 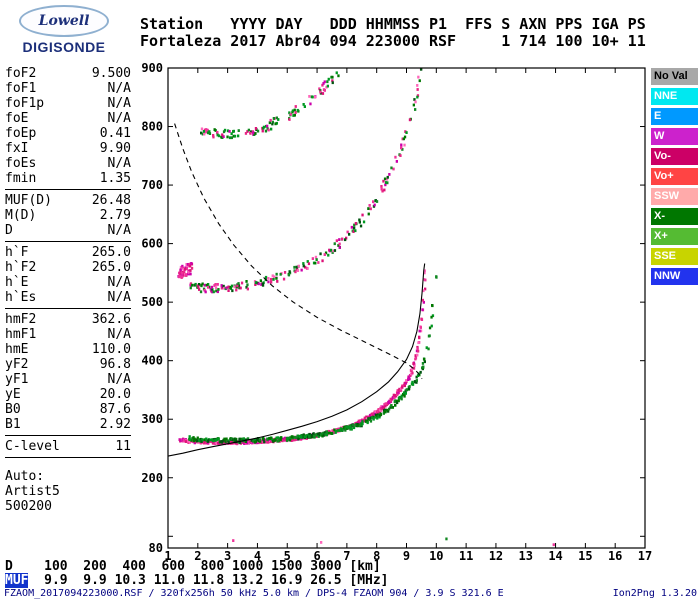 What do you see at coordinates (17, 282) in the screenshot?
I see `param-label: h`E` at bounding box center [17, 282].